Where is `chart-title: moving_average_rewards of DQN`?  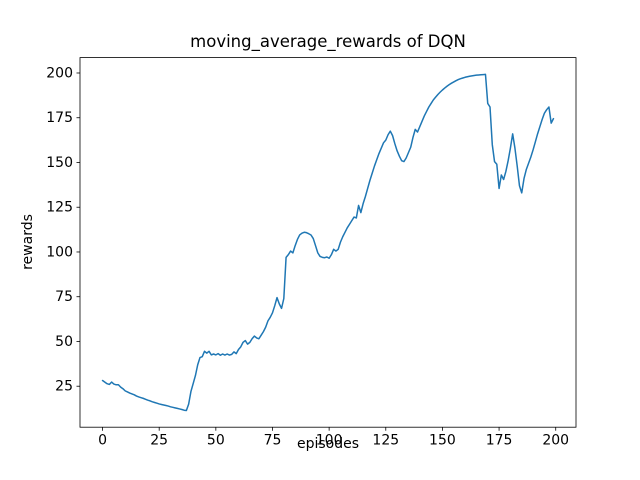 chart-title: moving_average_rewards of DQN is located at coordinates (328, 41).